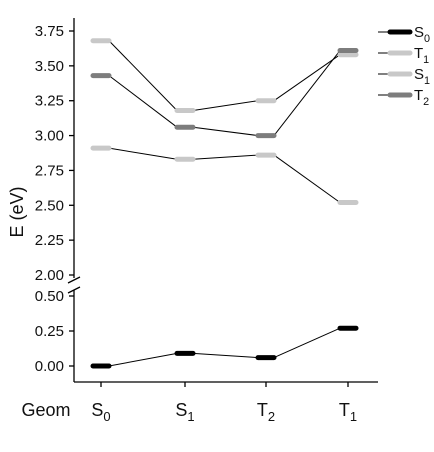 The width and height of the screenshot is (434, 452). What do you see at coordinates (17, 211) in the screenshot?
I see `y-axis-title: E (eV)` at bounding box center [17, 211].